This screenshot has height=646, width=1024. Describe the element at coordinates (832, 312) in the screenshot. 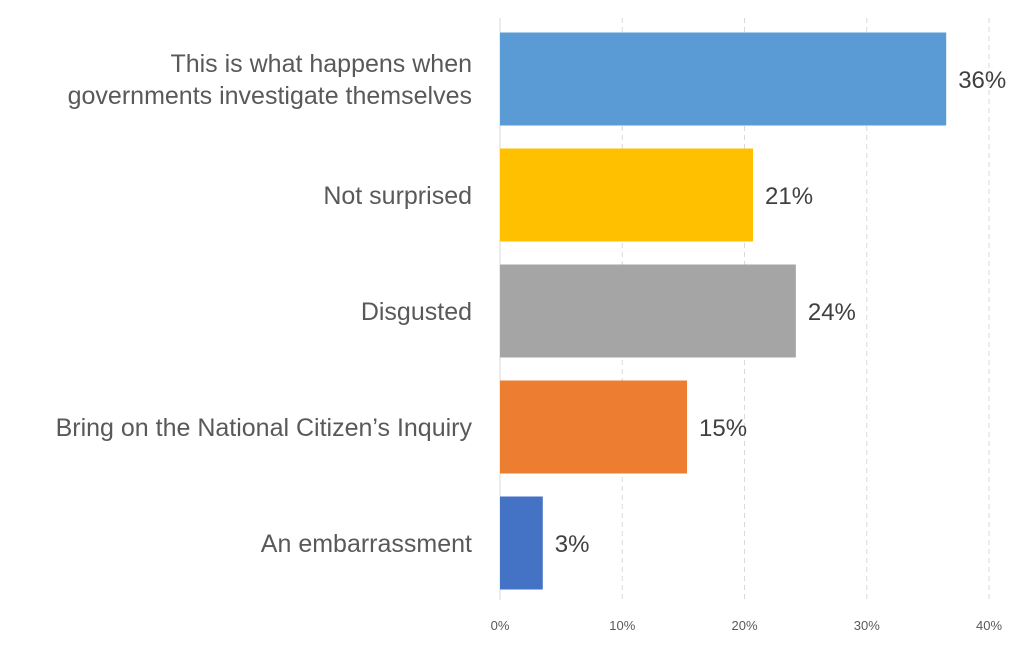

I see `data-label: 24%` at that location.